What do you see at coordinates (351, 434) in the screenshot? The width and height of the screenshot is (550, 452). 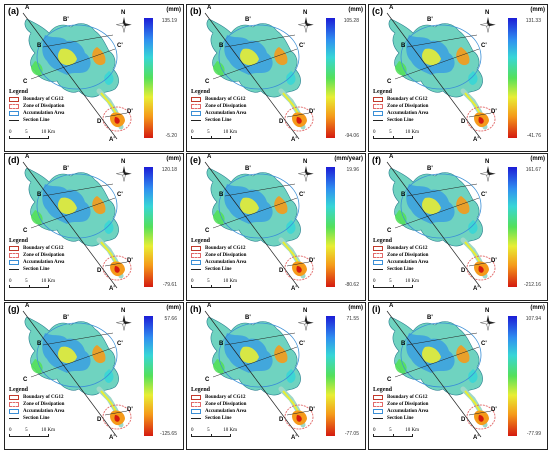 I see `color-bar-min: -77.05` at bounding box center [351, 434].